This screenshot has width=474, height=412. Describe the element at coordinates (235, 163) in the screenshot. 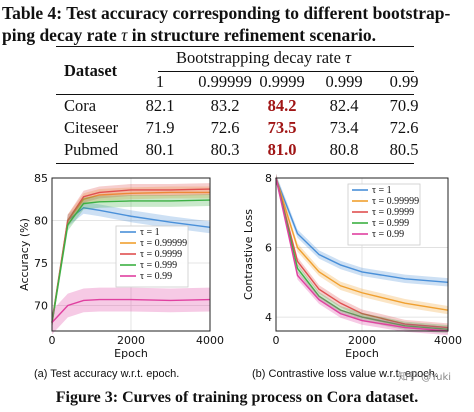

I see `table-rule-bottom` at that location.